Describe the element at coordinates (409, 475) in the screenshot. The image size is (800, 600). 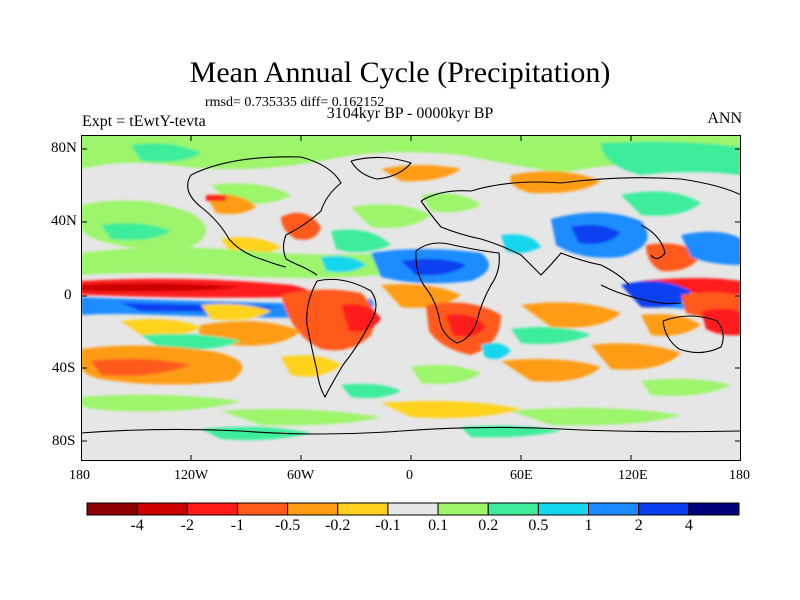
I see `lon-label: 0` at that location.